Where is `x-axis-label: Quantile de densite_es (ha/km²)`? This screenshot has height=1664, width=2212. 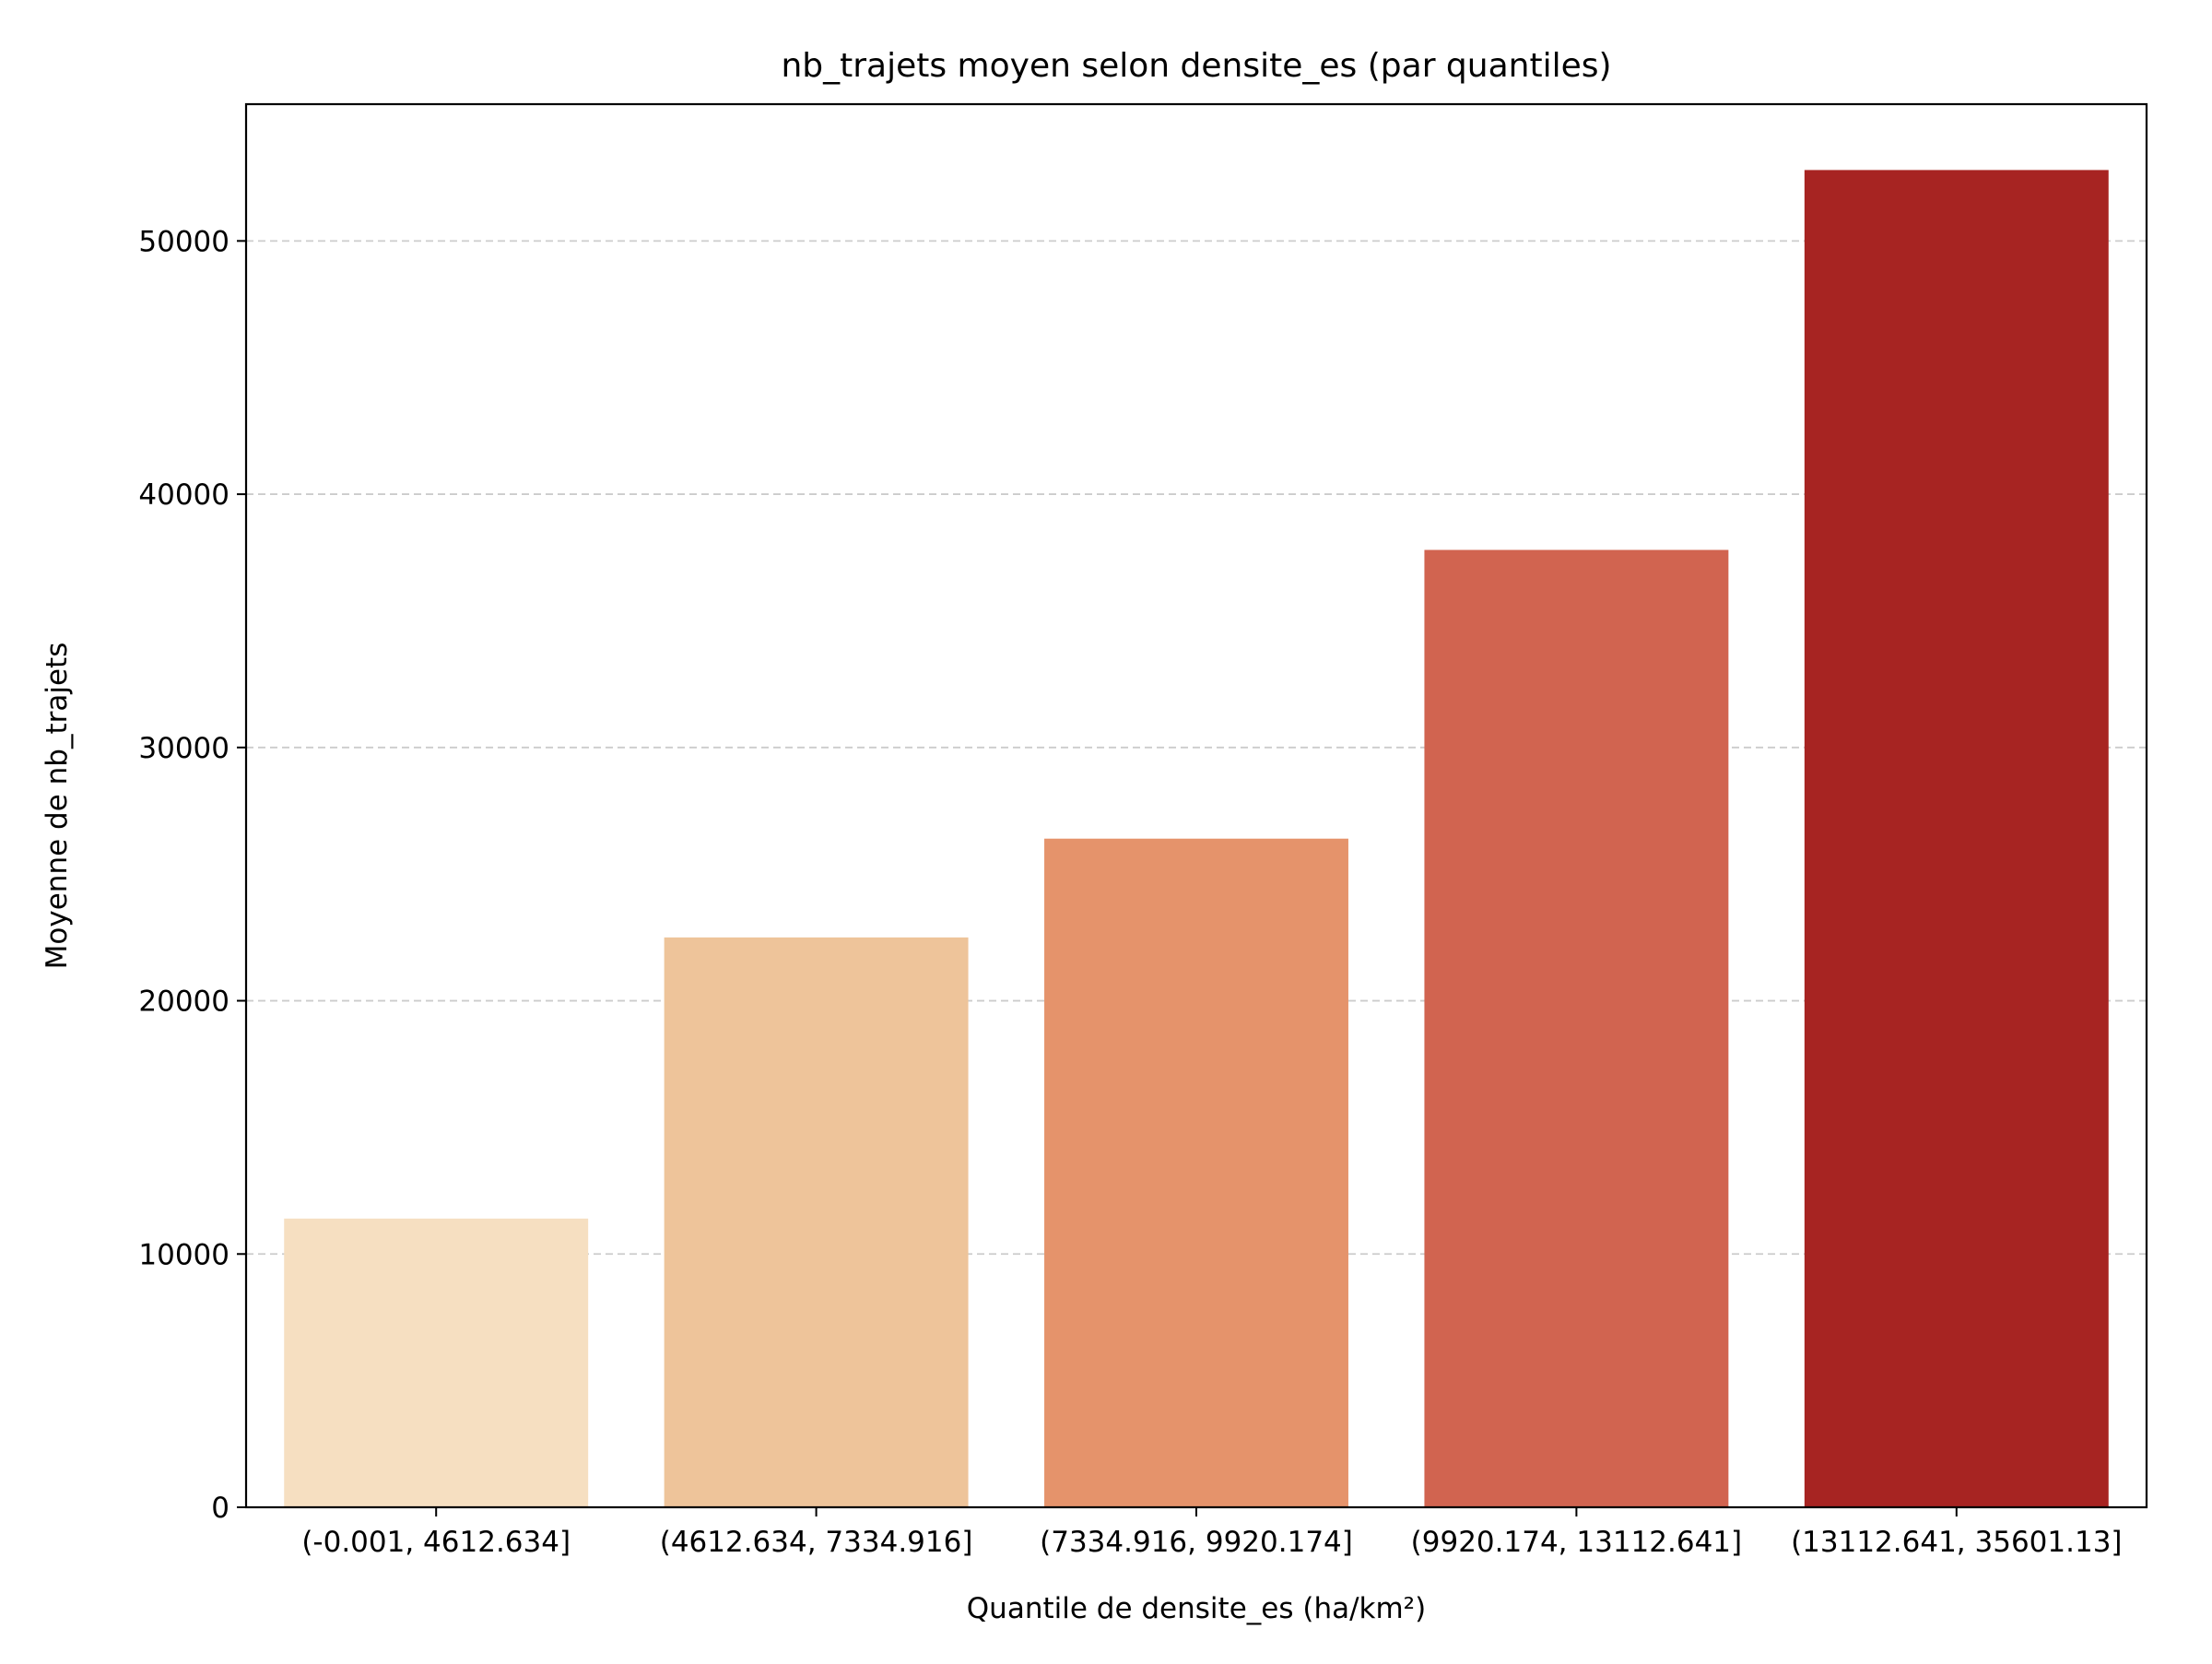 x-axis-label: Quantile de densite_es (ha/km²) is located at coordinates (1196, 1608).